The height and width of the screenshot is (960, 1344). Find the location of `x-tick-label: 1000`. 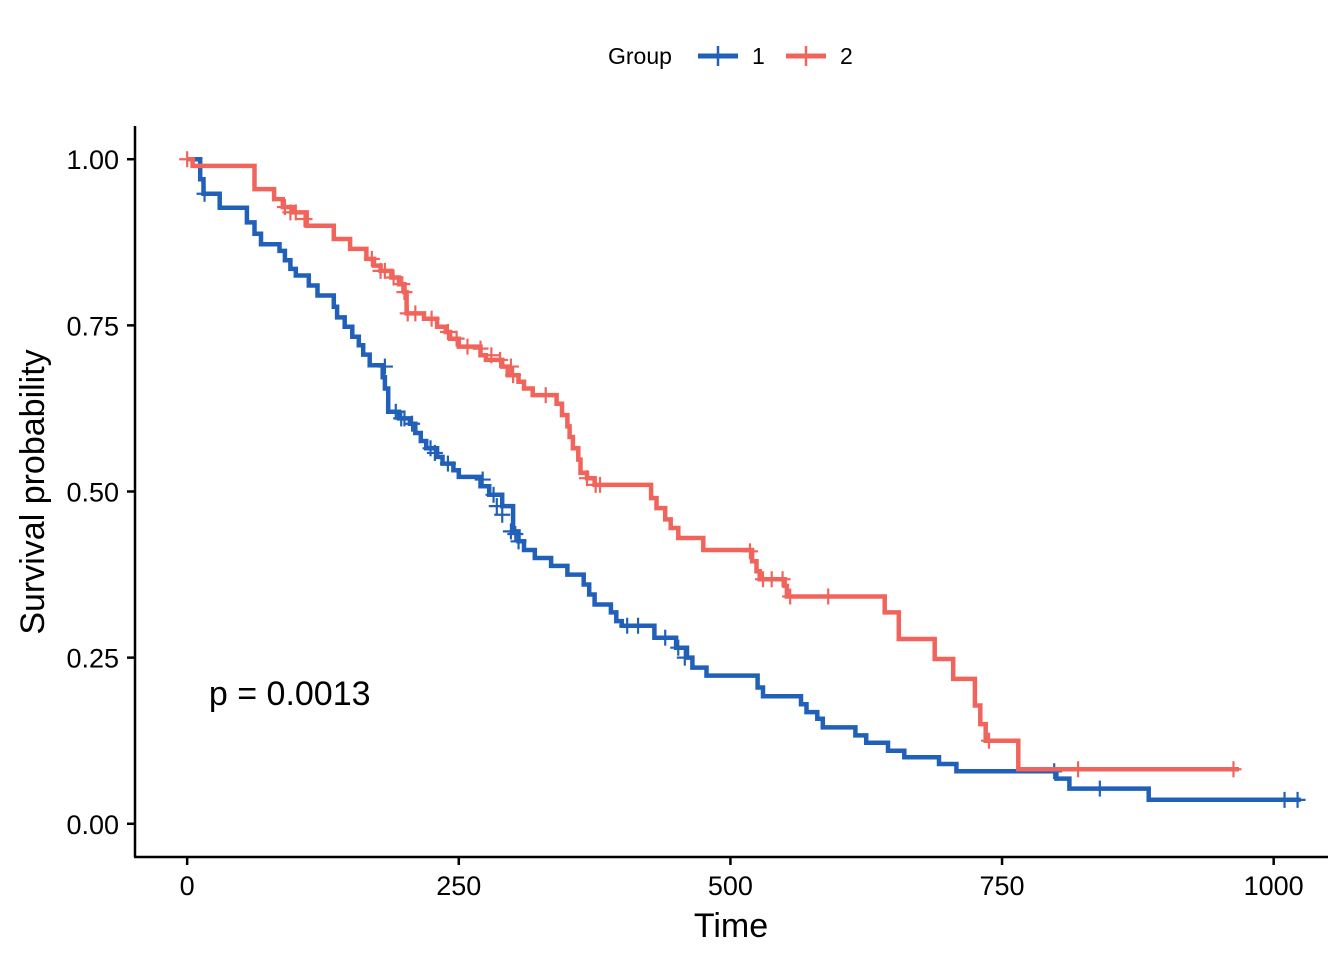

x-tick-label: 1000 is located at coordinates (1274, 886).